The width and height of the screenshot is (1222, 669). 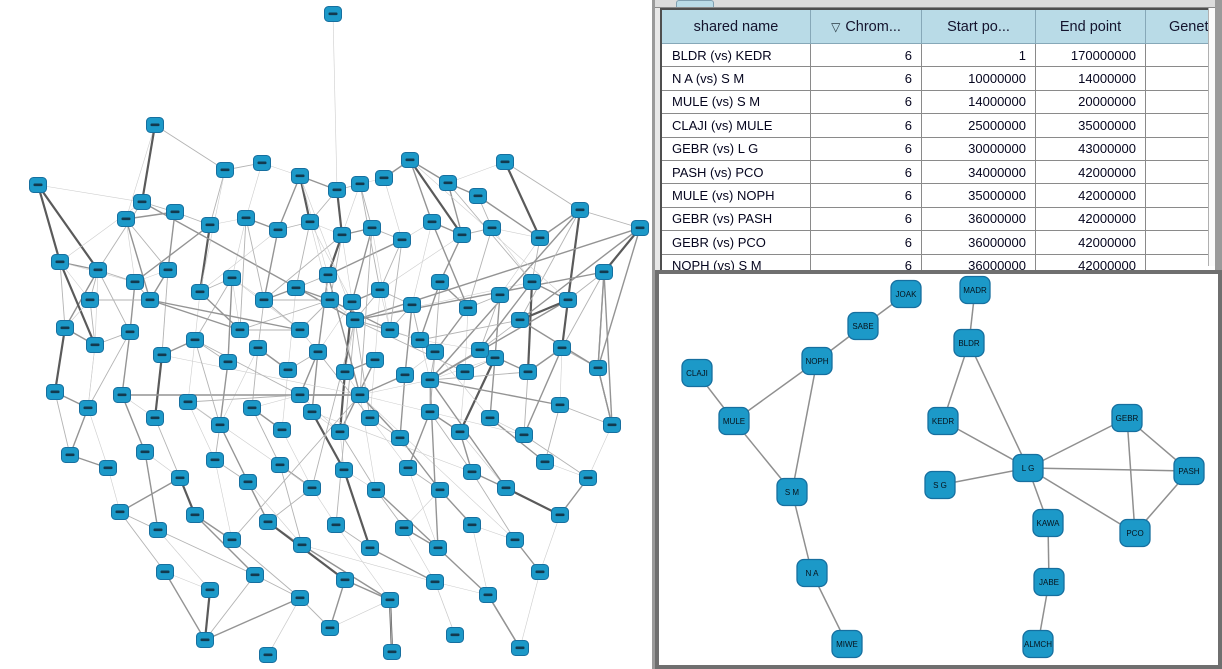 What do you see at coordinates (735, 26) in the screenshot?
I see `column-header-shared-name: shared name` at bounding box center [735, 26].